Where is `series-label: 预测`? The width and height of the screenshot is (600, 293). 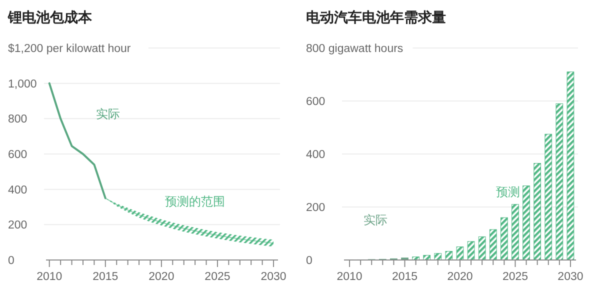
series-label: 预测 is located at coordinates (508, 191).